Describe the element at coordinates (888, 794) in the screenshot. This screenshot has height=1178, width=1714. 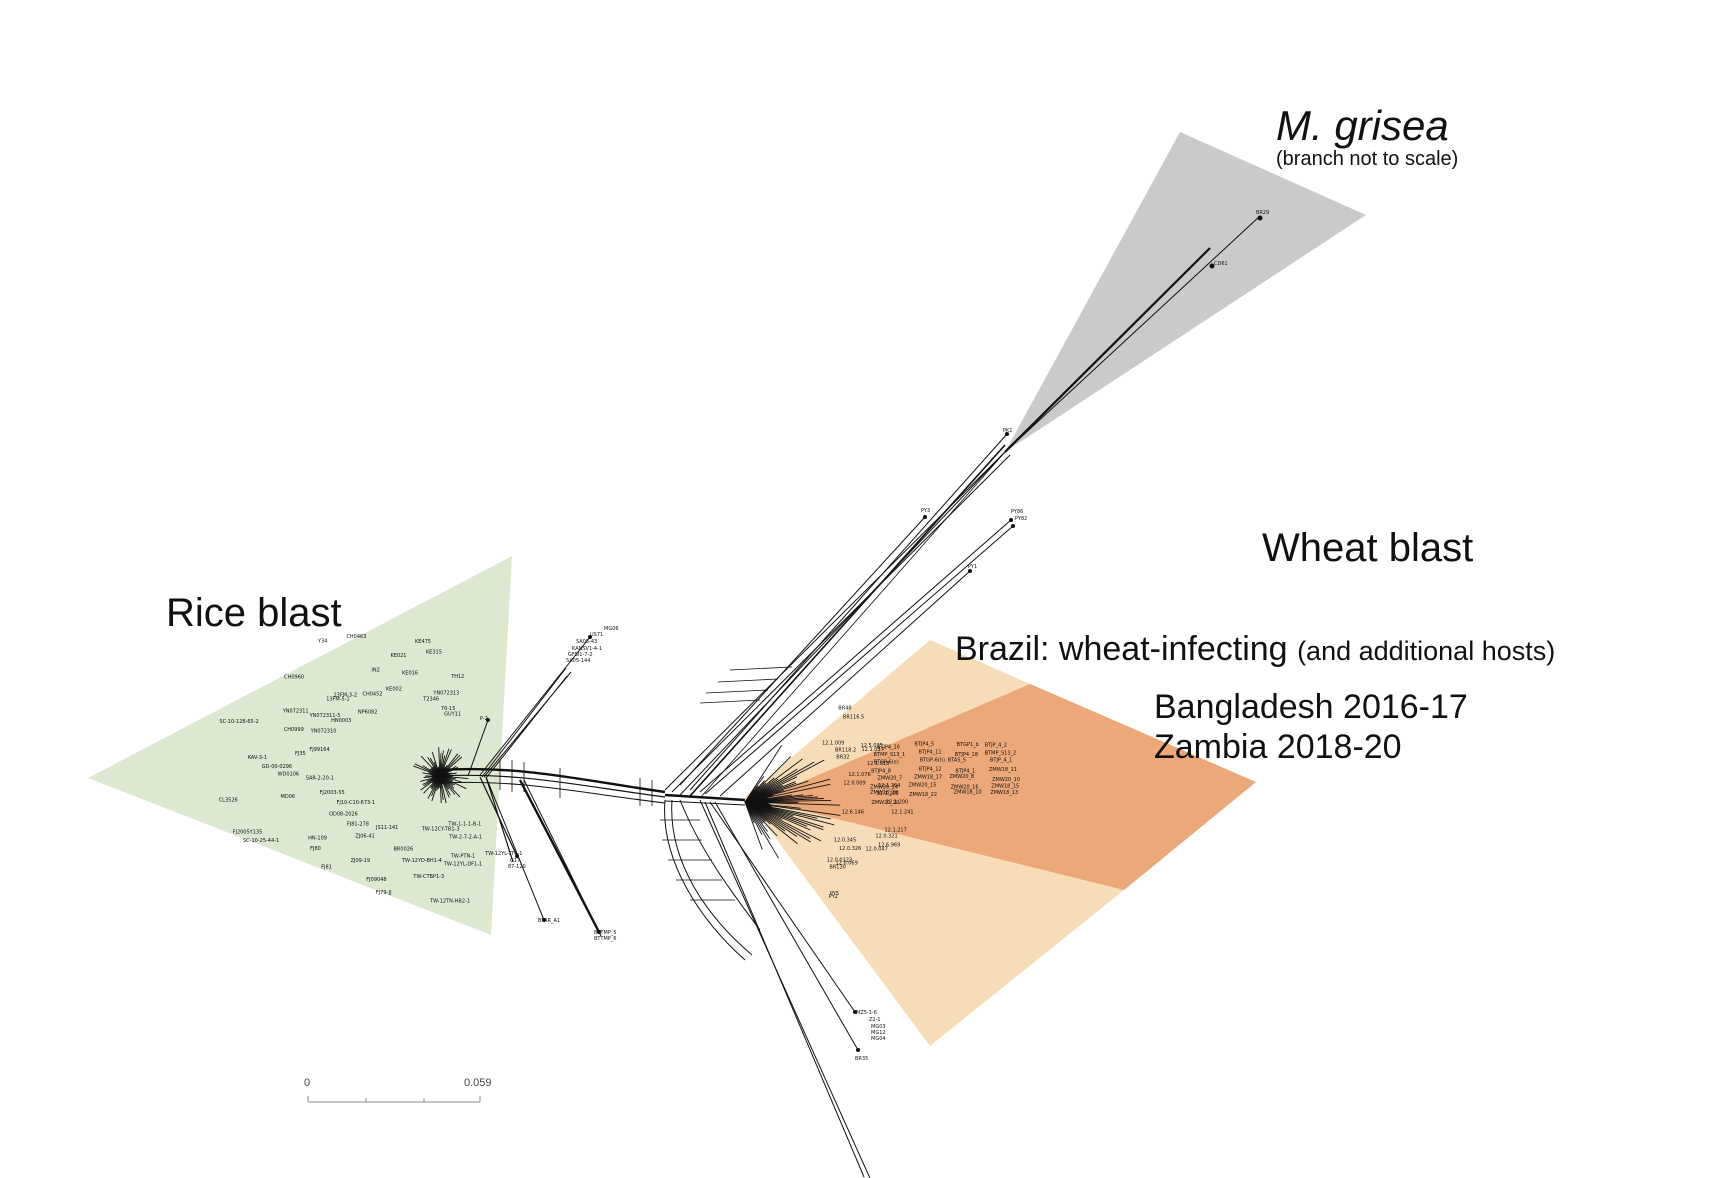
I see `tip-label-brazil: 12.1.205` at that location.